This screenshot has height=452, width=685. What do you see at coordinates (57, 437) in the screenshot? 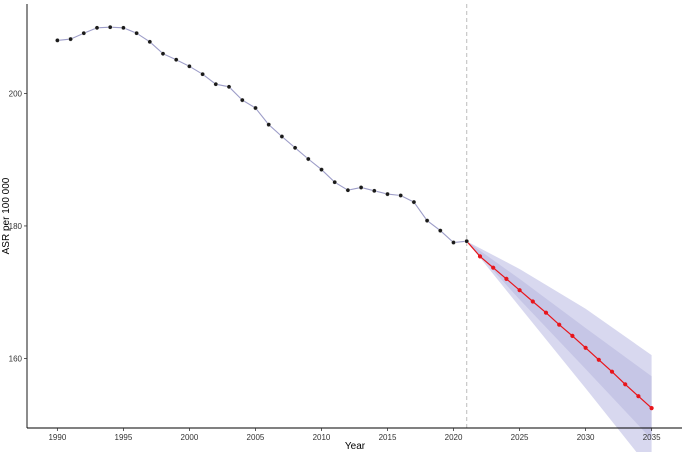
I see `x-tick-label: 1990` at bounding box center [57, 437].